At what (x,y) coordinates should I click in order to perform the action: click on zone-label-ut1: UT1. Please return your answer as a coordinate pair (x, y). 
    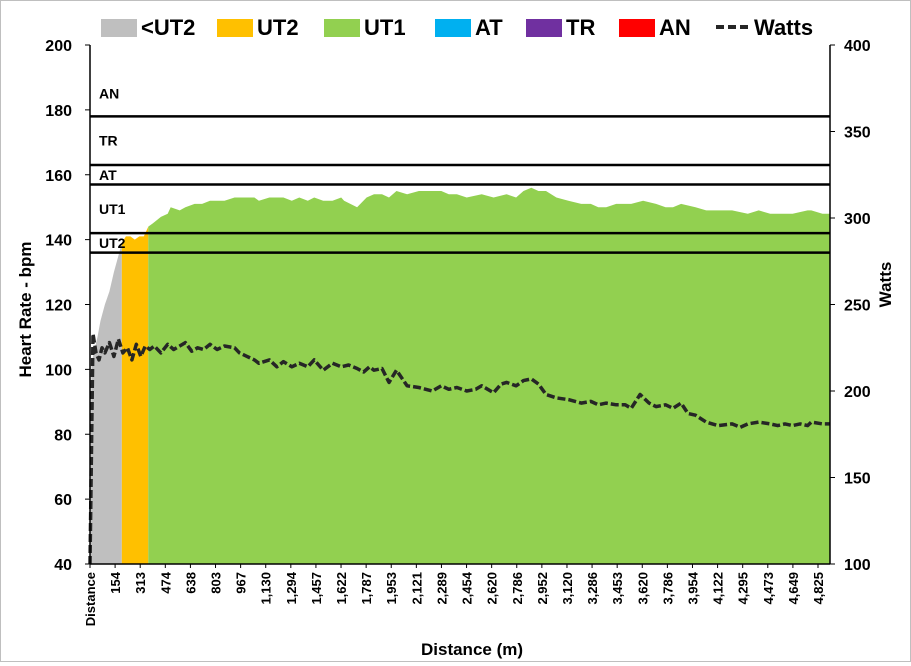
    Looking at the image, I should click on (112, 209).